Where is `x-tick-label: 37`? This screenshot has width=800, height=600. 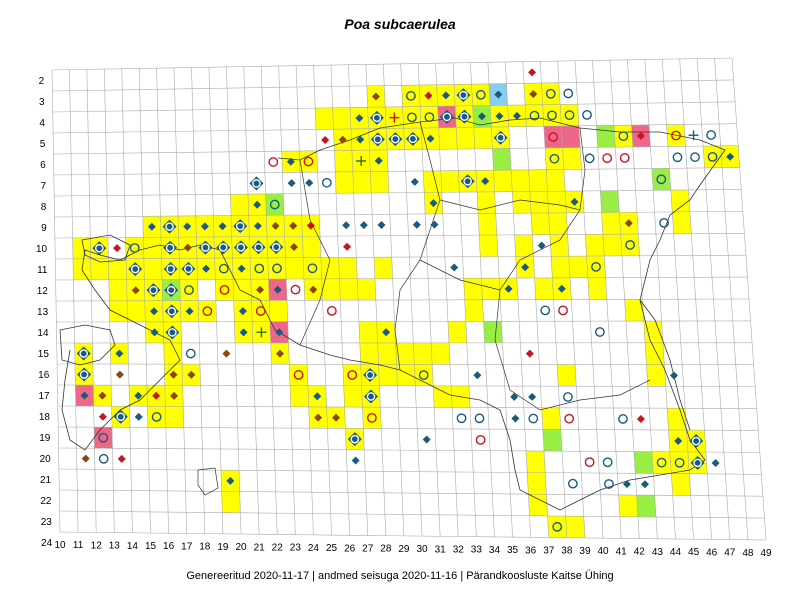 x-tick-label: 37 is located at coordinates (549, 551).